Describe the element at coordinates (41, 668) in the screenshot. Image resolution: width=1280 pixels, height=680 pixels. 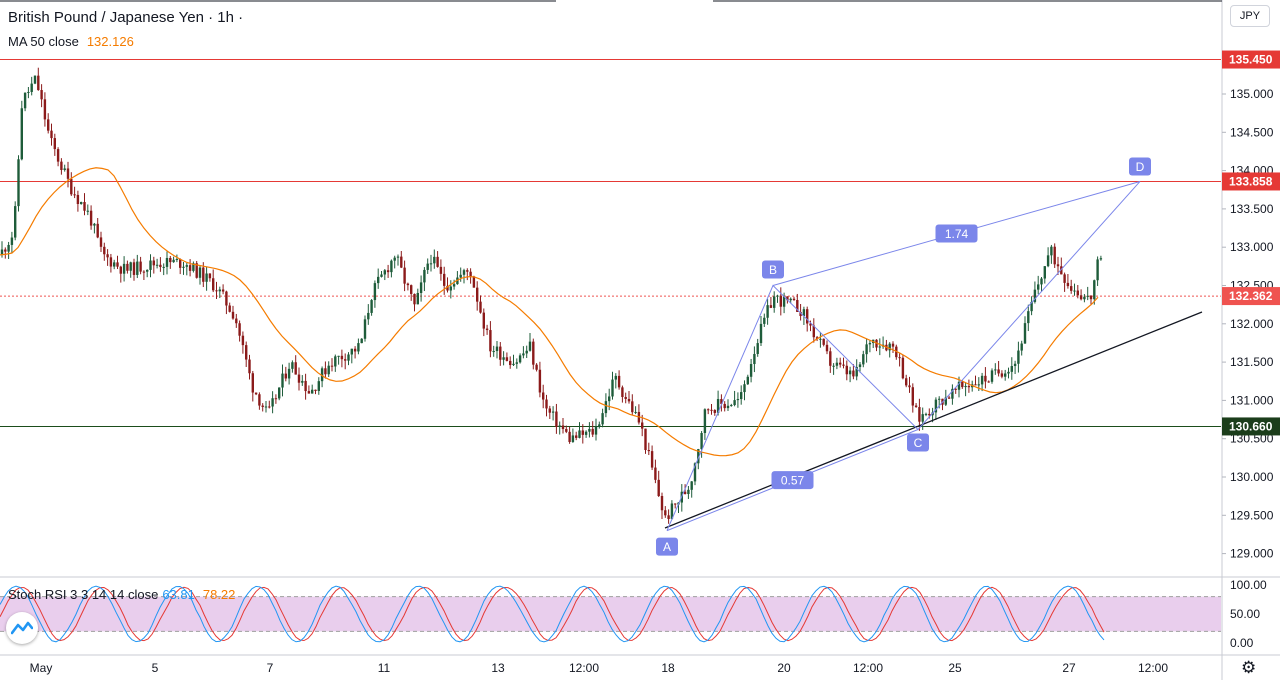
I see `time-tick-label: May` at that location.